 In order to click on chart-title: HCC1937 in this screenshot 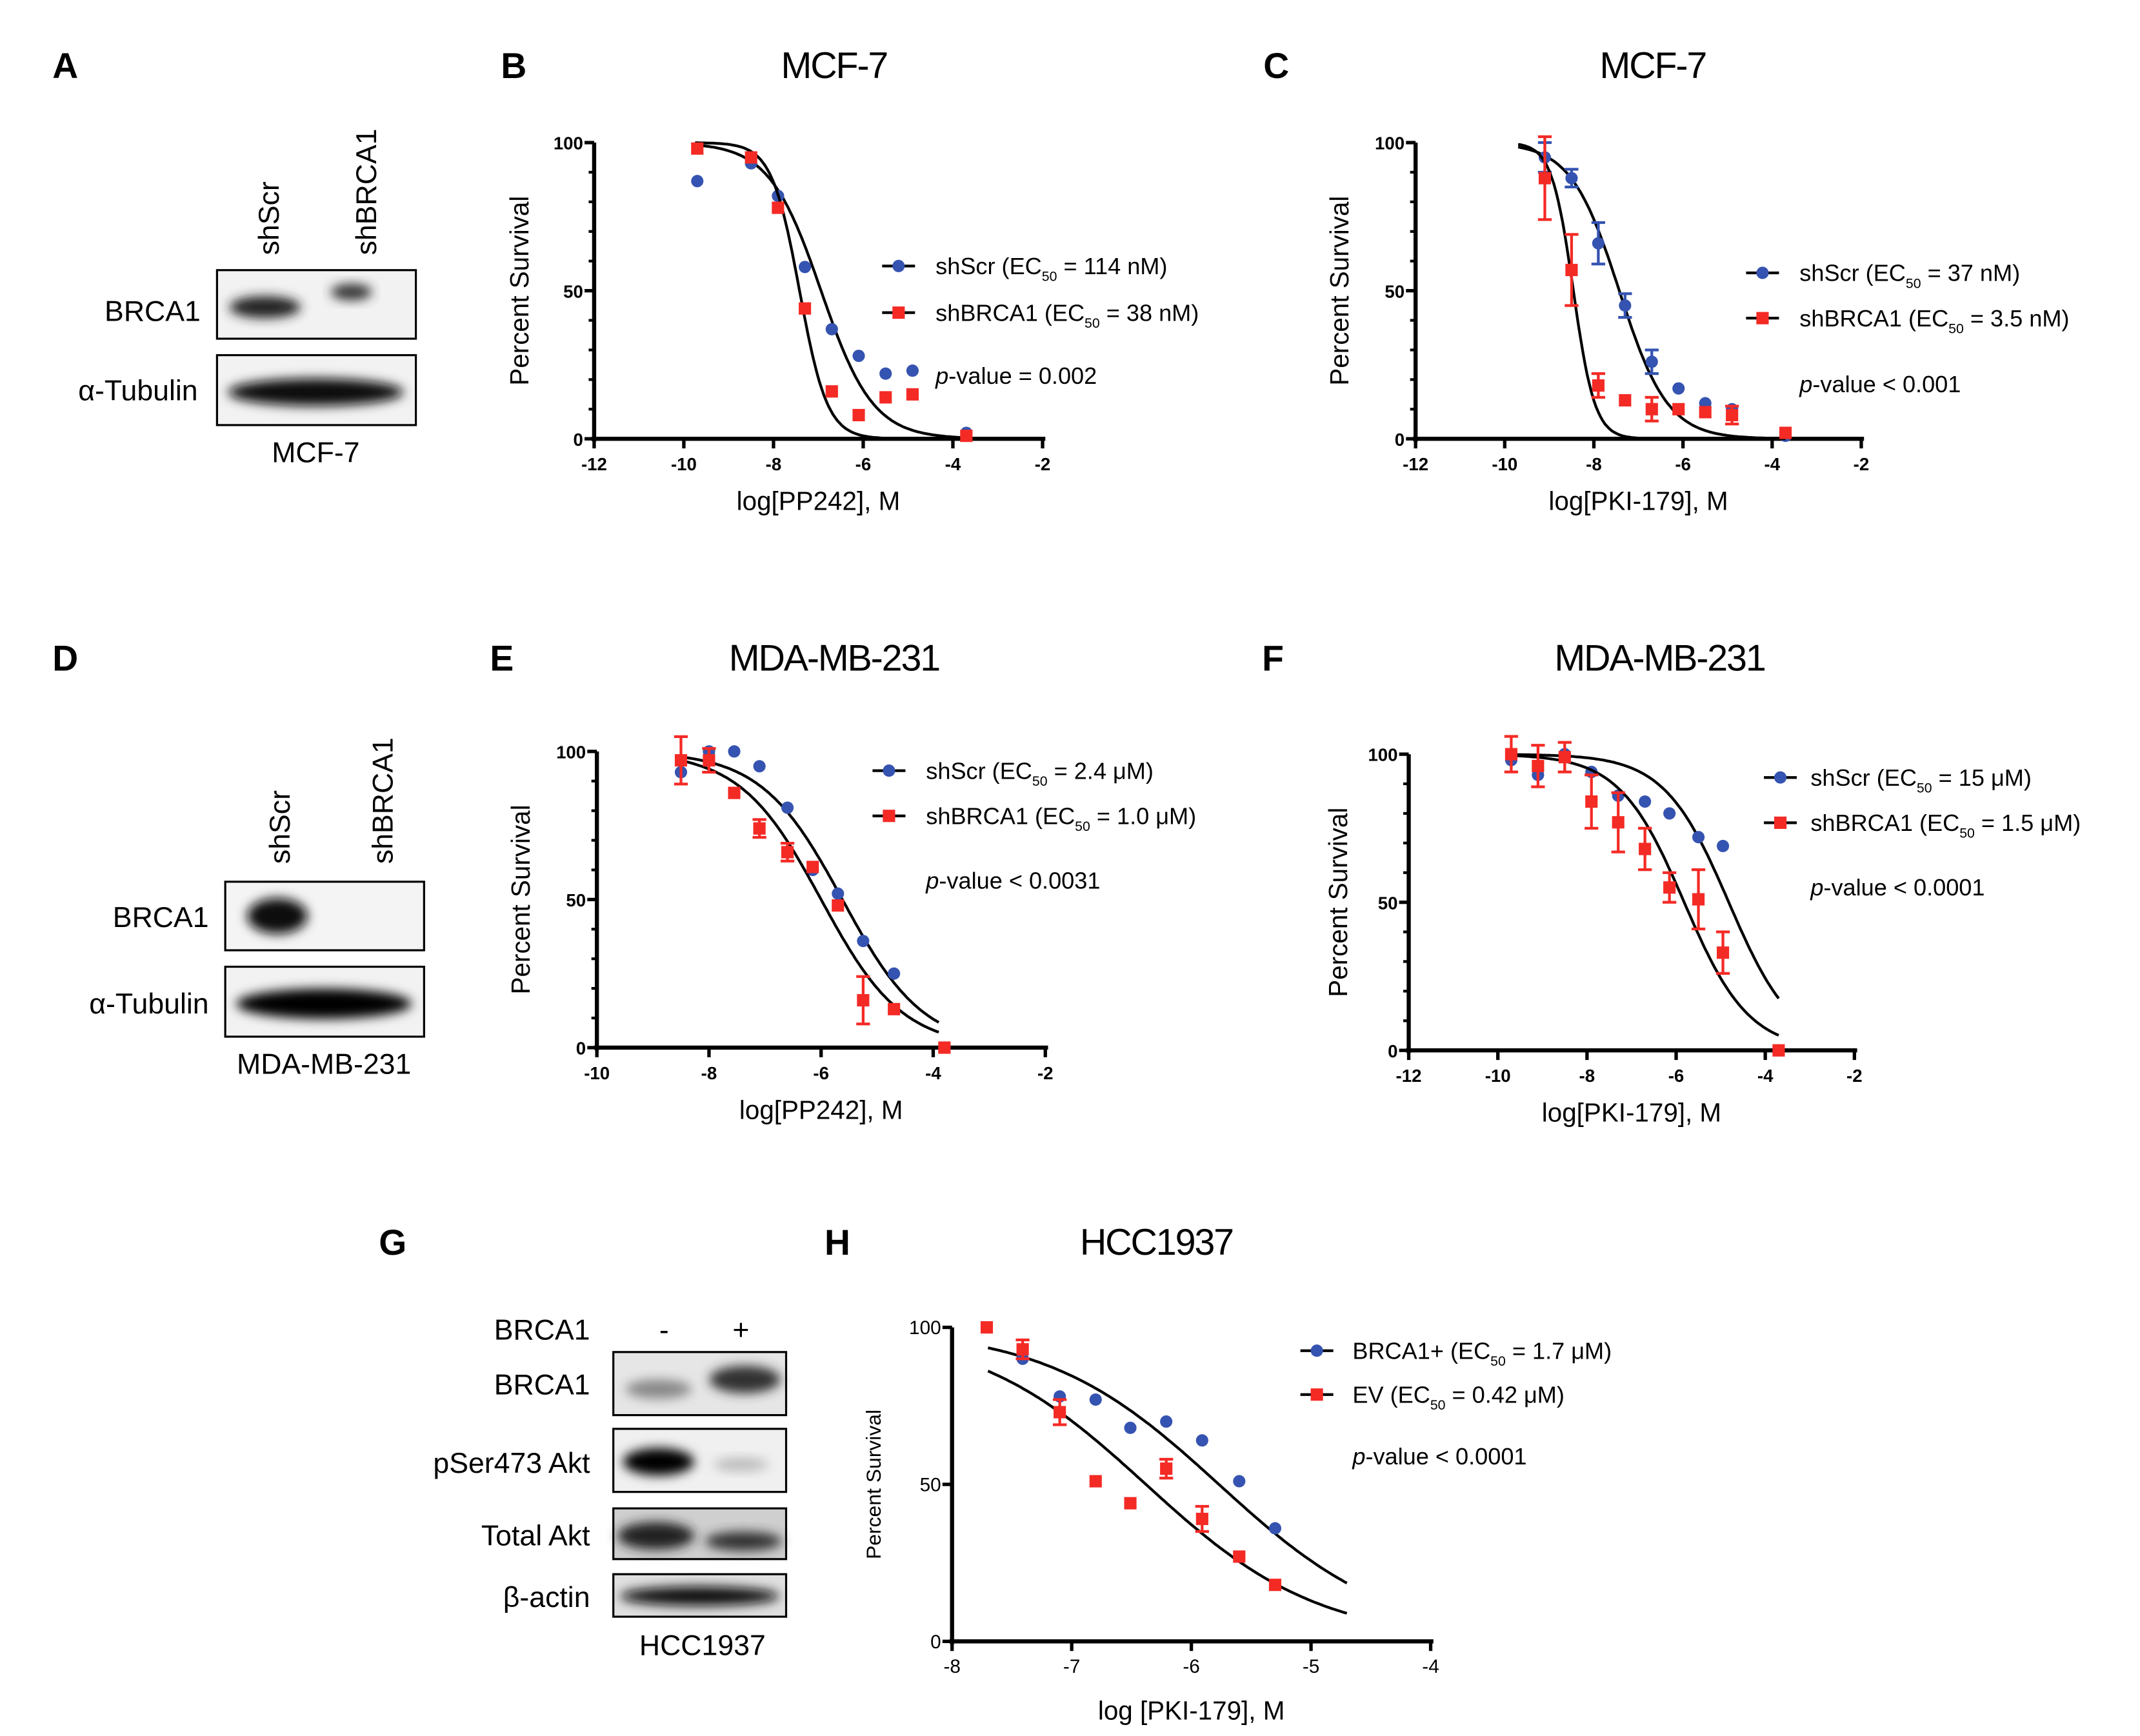, I will do `click(1156, 1242)`.